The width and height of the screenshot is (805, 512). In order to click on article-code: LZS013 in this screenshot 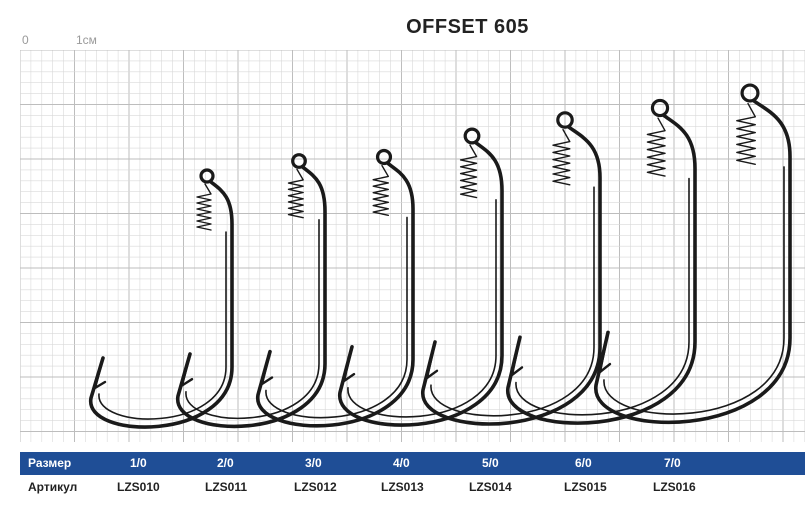, I will do `click(402, 487)`.